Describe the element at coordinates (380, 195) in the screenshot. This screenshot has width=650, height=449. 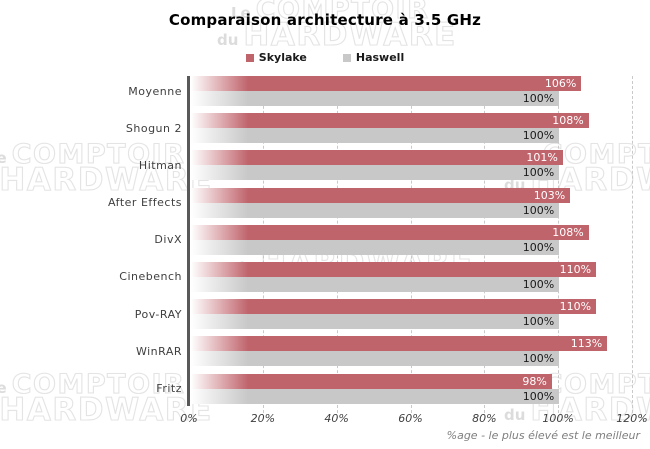
I see `skylake-bar: 103%` at that location.